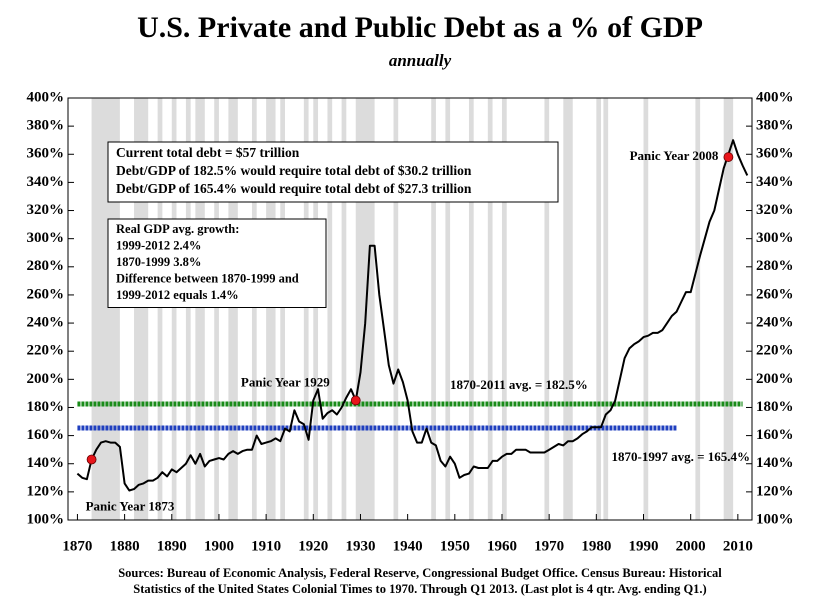 The width and height of the screenshot is (839, 608). Describe the element at coordinates (46, 379) in the screenshot. I see `y-tick-label: 200%` at that location.